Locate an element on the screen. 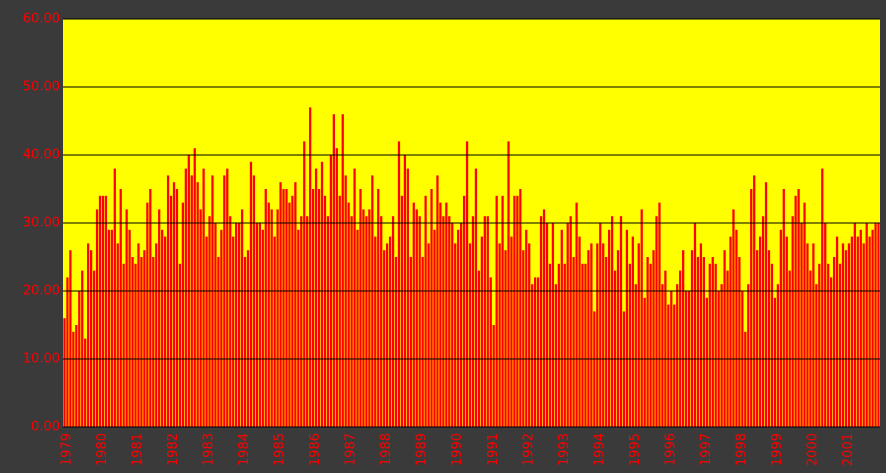  y-tick-label: 50.00 is located at coordinates (41, 87).